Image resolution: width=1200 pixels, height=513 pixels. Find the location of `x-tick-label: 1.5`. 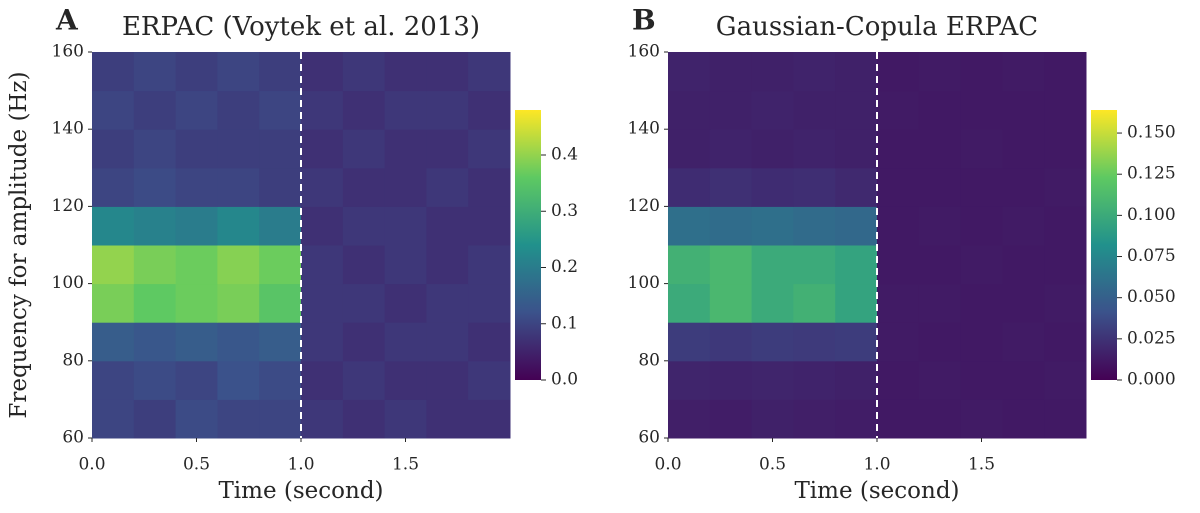

x-tick-label: 1.5 is located at coordinates (981, 465).